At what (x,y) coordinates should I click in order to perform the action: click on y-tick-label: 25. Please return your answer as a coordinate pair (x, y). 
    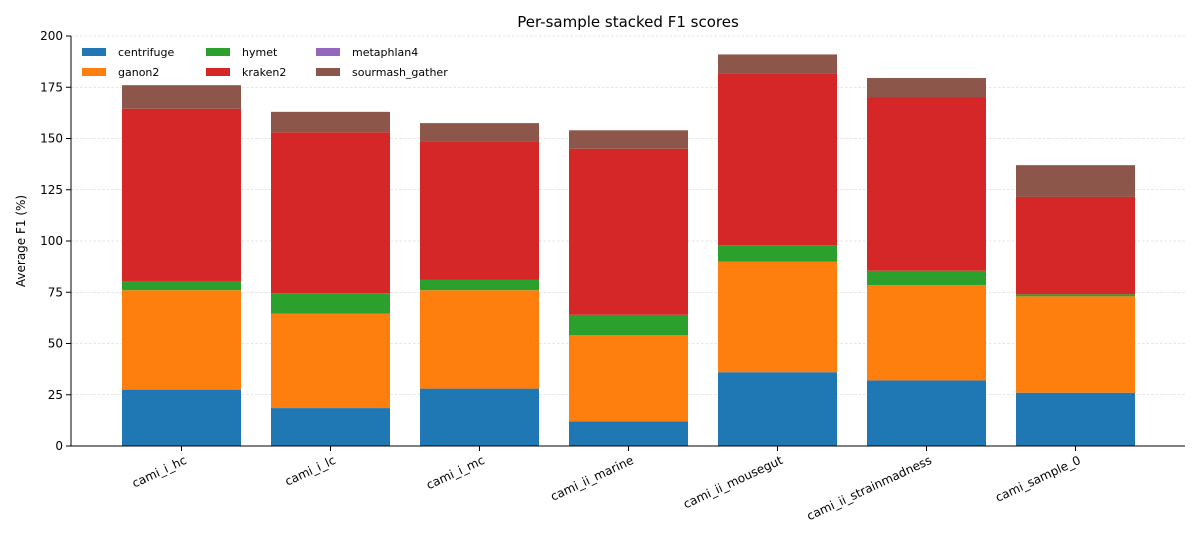
    Looking at the image, I should click on (55, 395).